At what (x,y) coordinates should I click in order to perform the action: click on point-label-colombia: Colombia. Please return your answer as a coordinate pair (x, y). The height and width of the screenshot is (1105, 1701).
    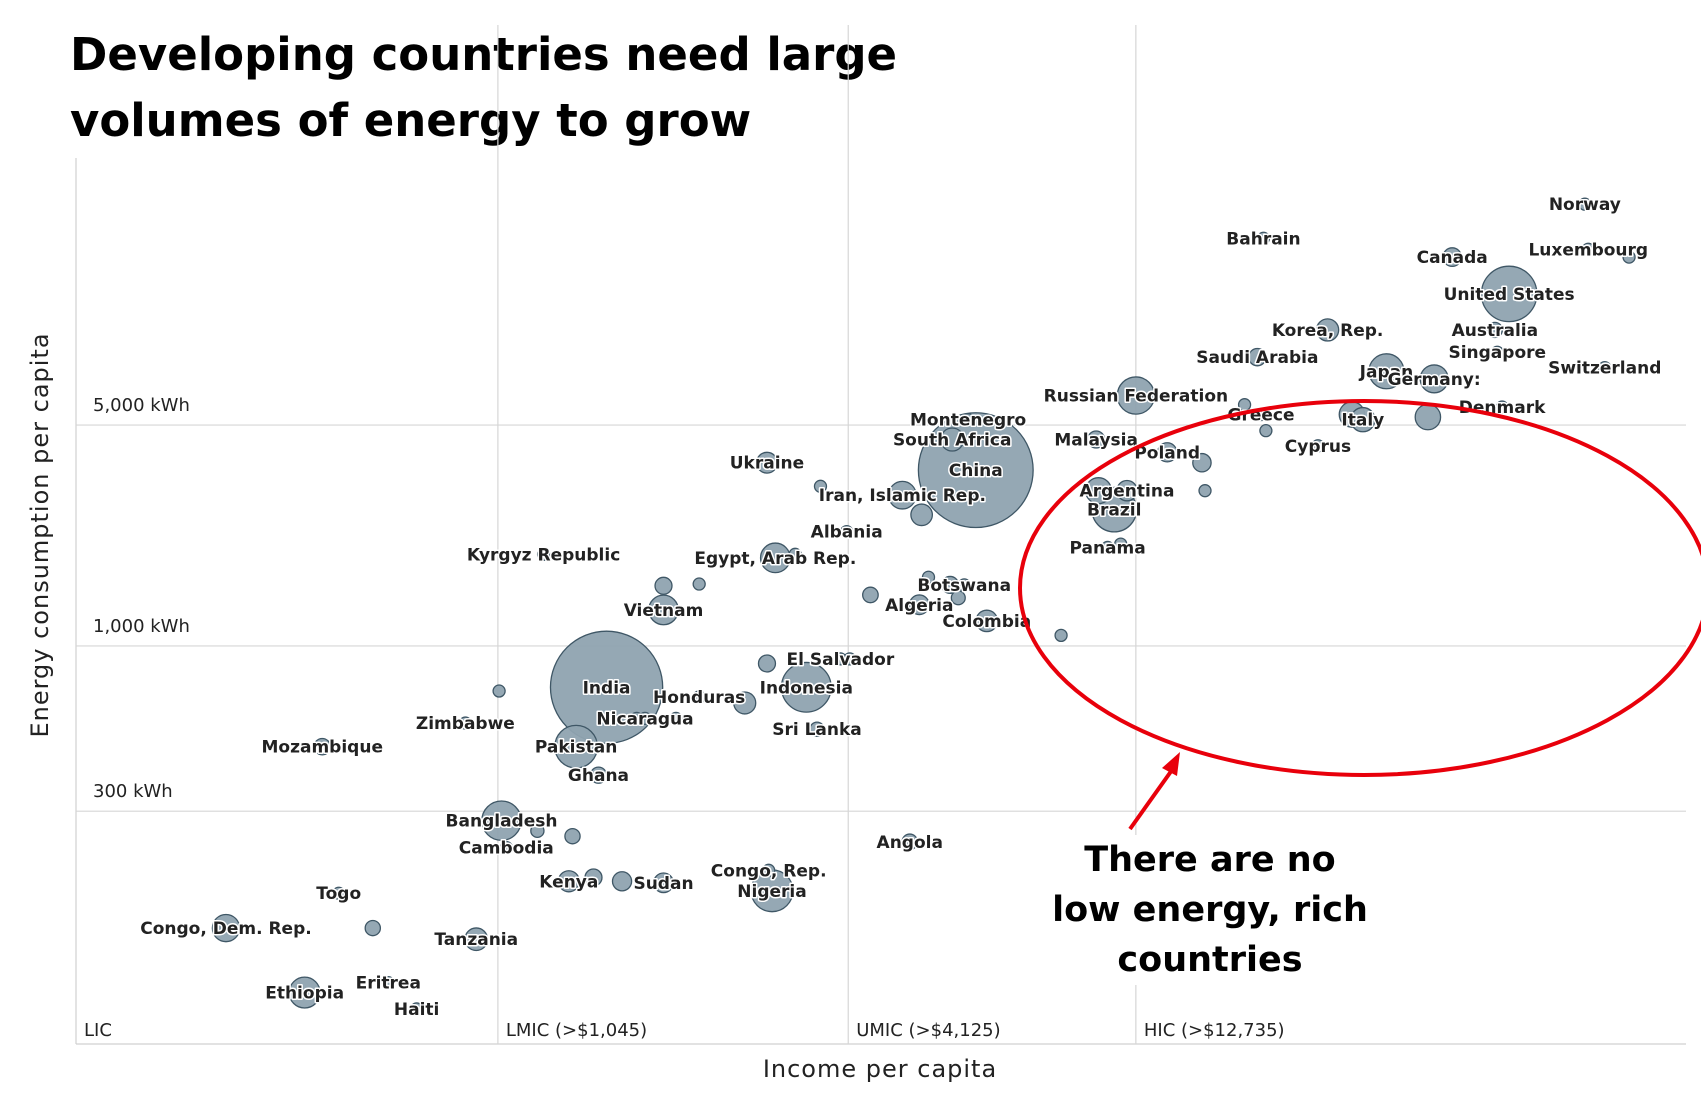
    Looking at the image, I should click on (986, 622).